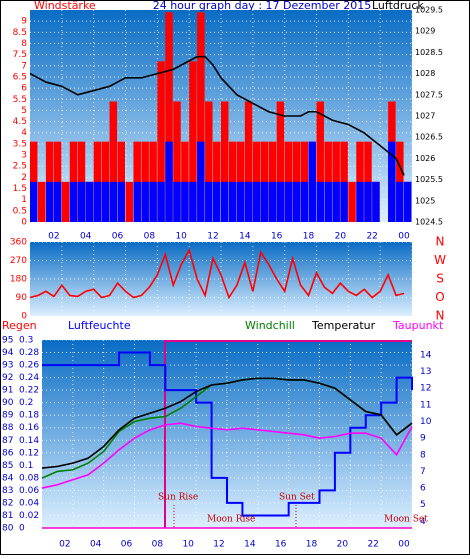 The height and width of the screenshot is (559, 470). What do you see at coordinates (22, 298) in the screenshot?
I see `y-tick-label: 90` at bounding box center [22, 298].